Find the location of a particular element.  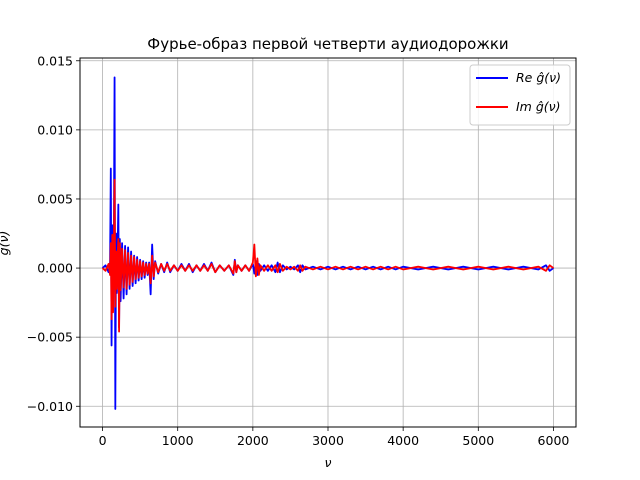

y-axis-label: g(ν) is located at coordinates (5, 243).